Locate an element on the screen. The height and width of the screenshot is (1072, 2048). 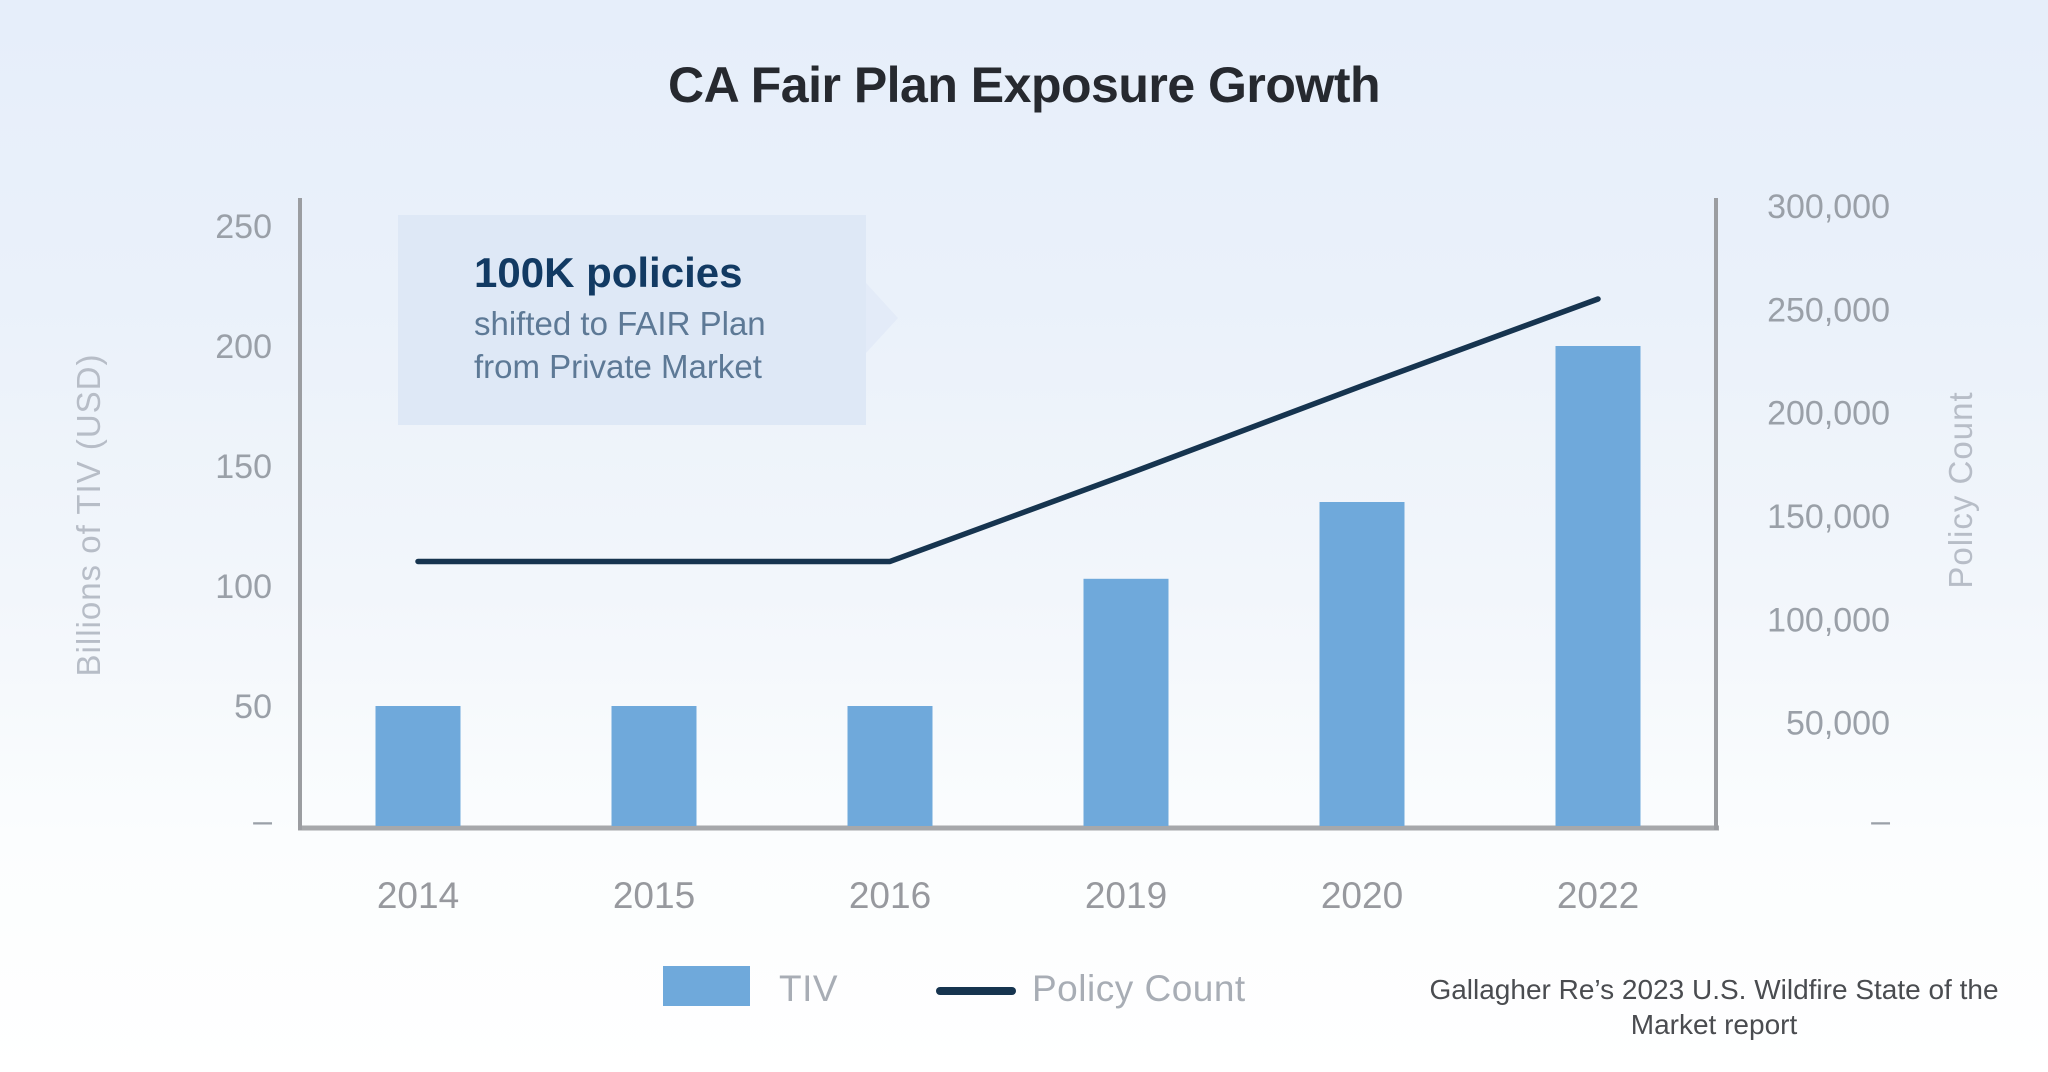
callout-headline: 100K policies is located at coordinates (608, 272).